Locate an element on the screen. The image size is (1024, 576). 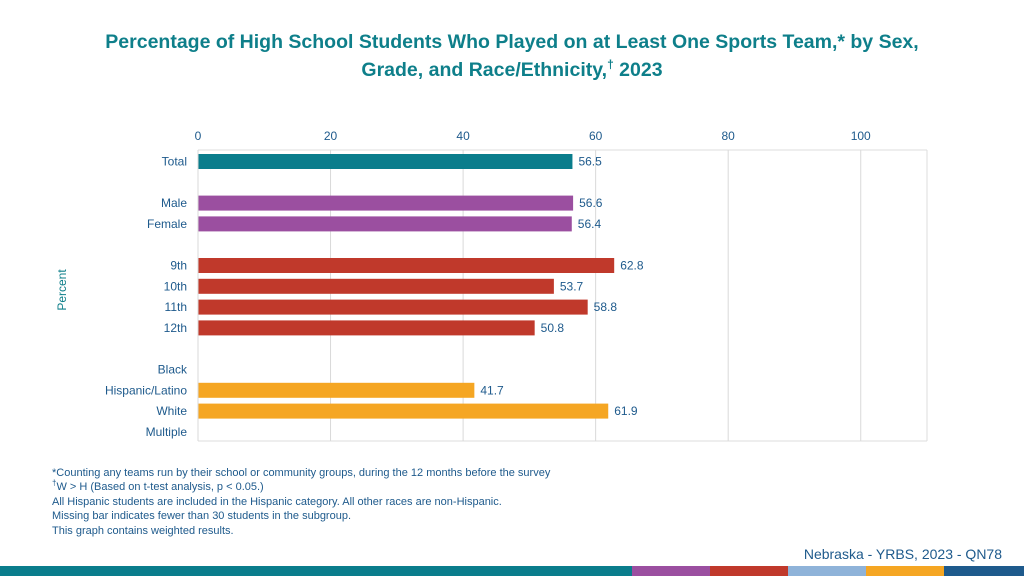
bar-white is located at coordinates (403, 411).